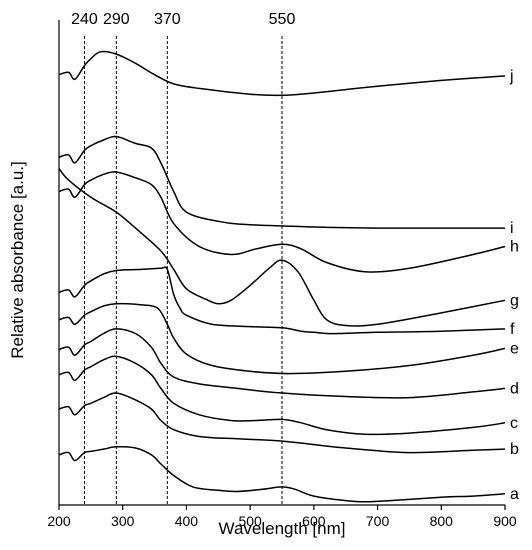  Describe the element at coordinates (514, 285) in the screenshot. I see `series-labels: a bc d efg hi j` at that location.